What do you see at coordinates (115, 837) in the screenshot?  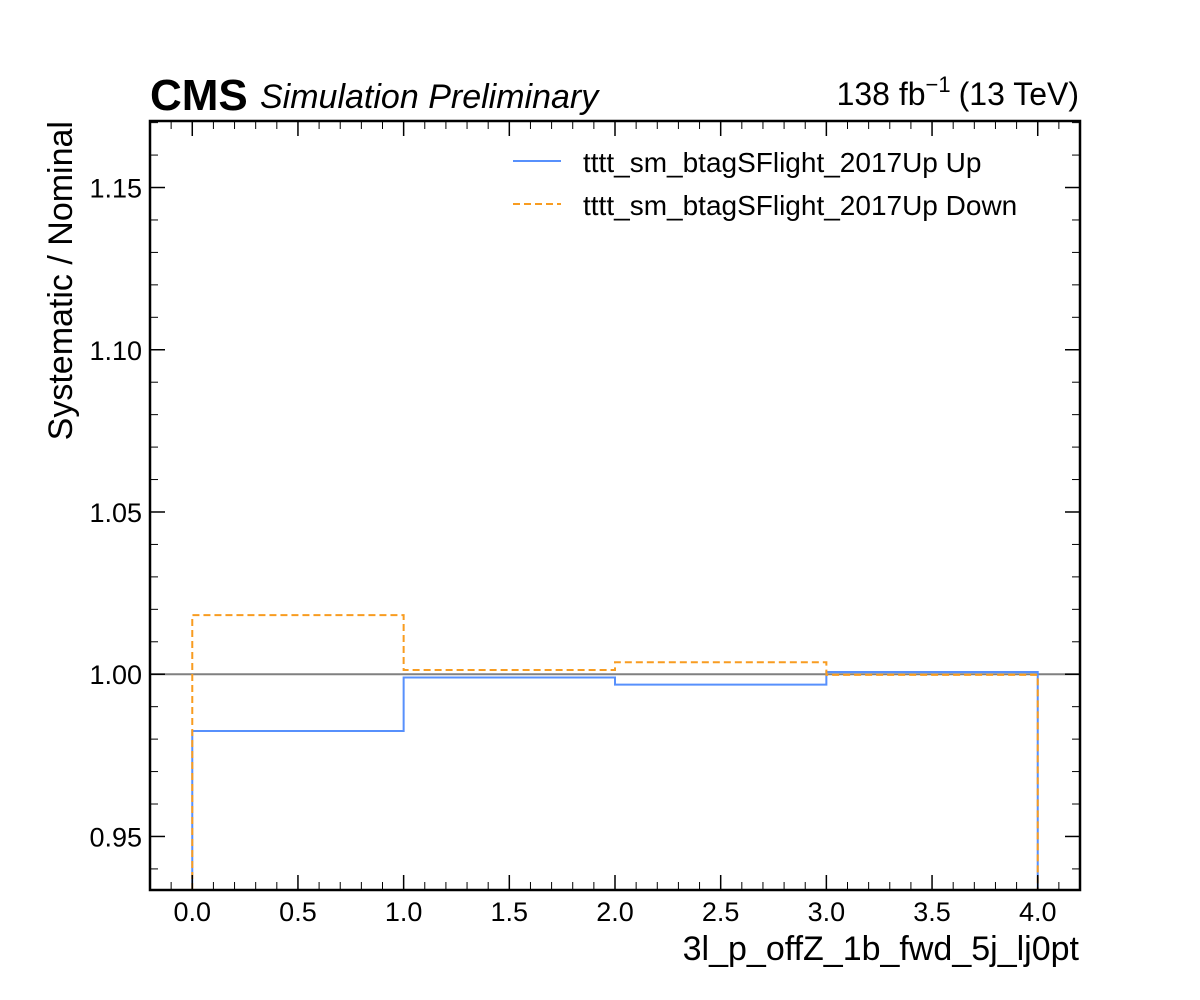 I see `y-tick-label: 0.95` at bounding box center [115, 837].